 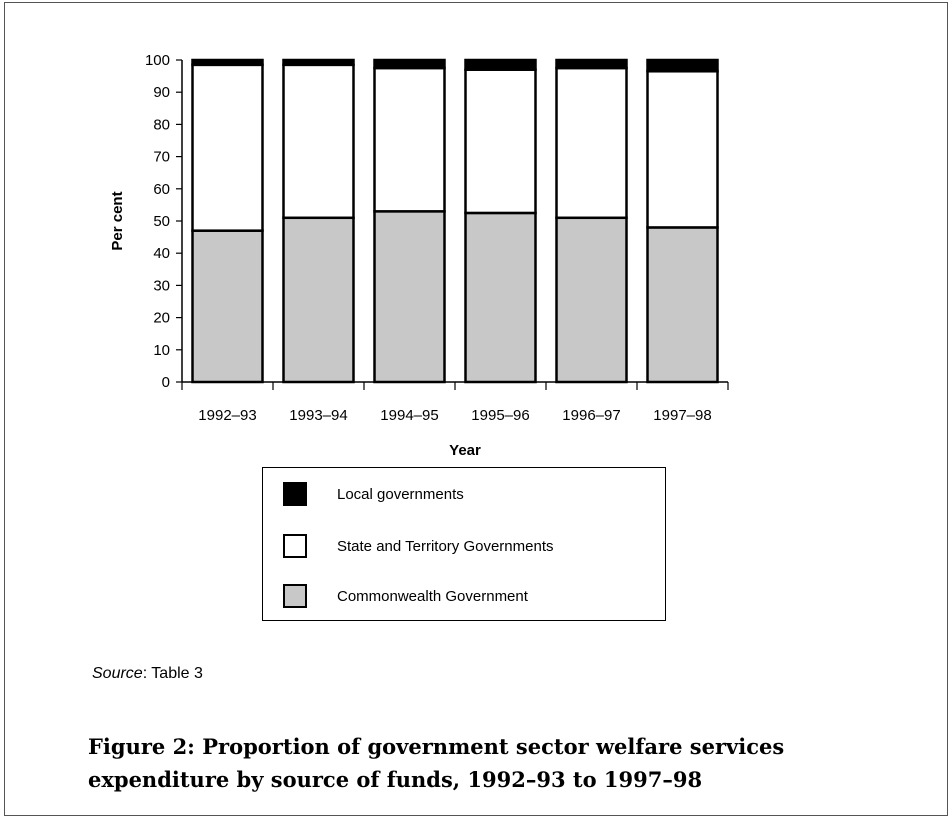 I want to click on y-axis-ticks: 0 10 20 30 40 50 60 70 80 90 100, so click(x=163, y=221).